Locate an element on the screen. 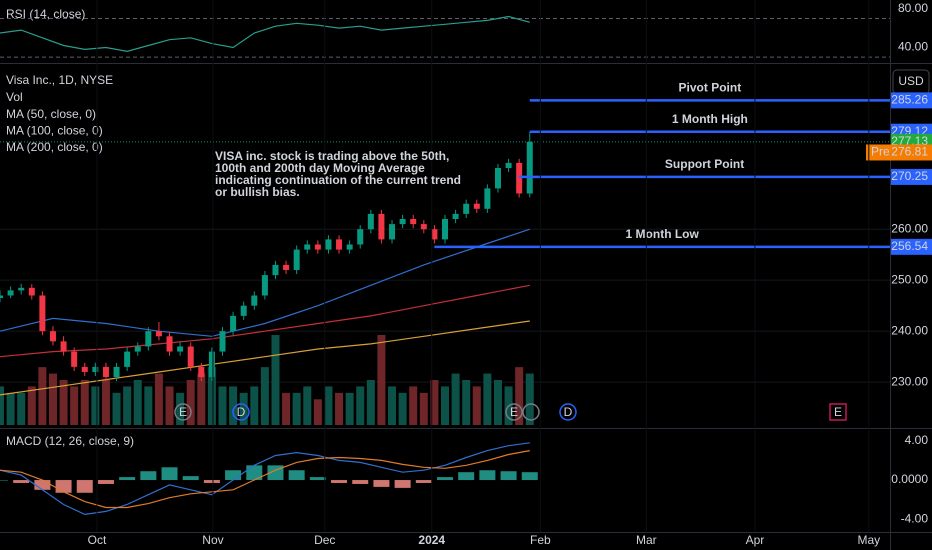  level-label: Pivot Point is located at coordinates (710, 88).